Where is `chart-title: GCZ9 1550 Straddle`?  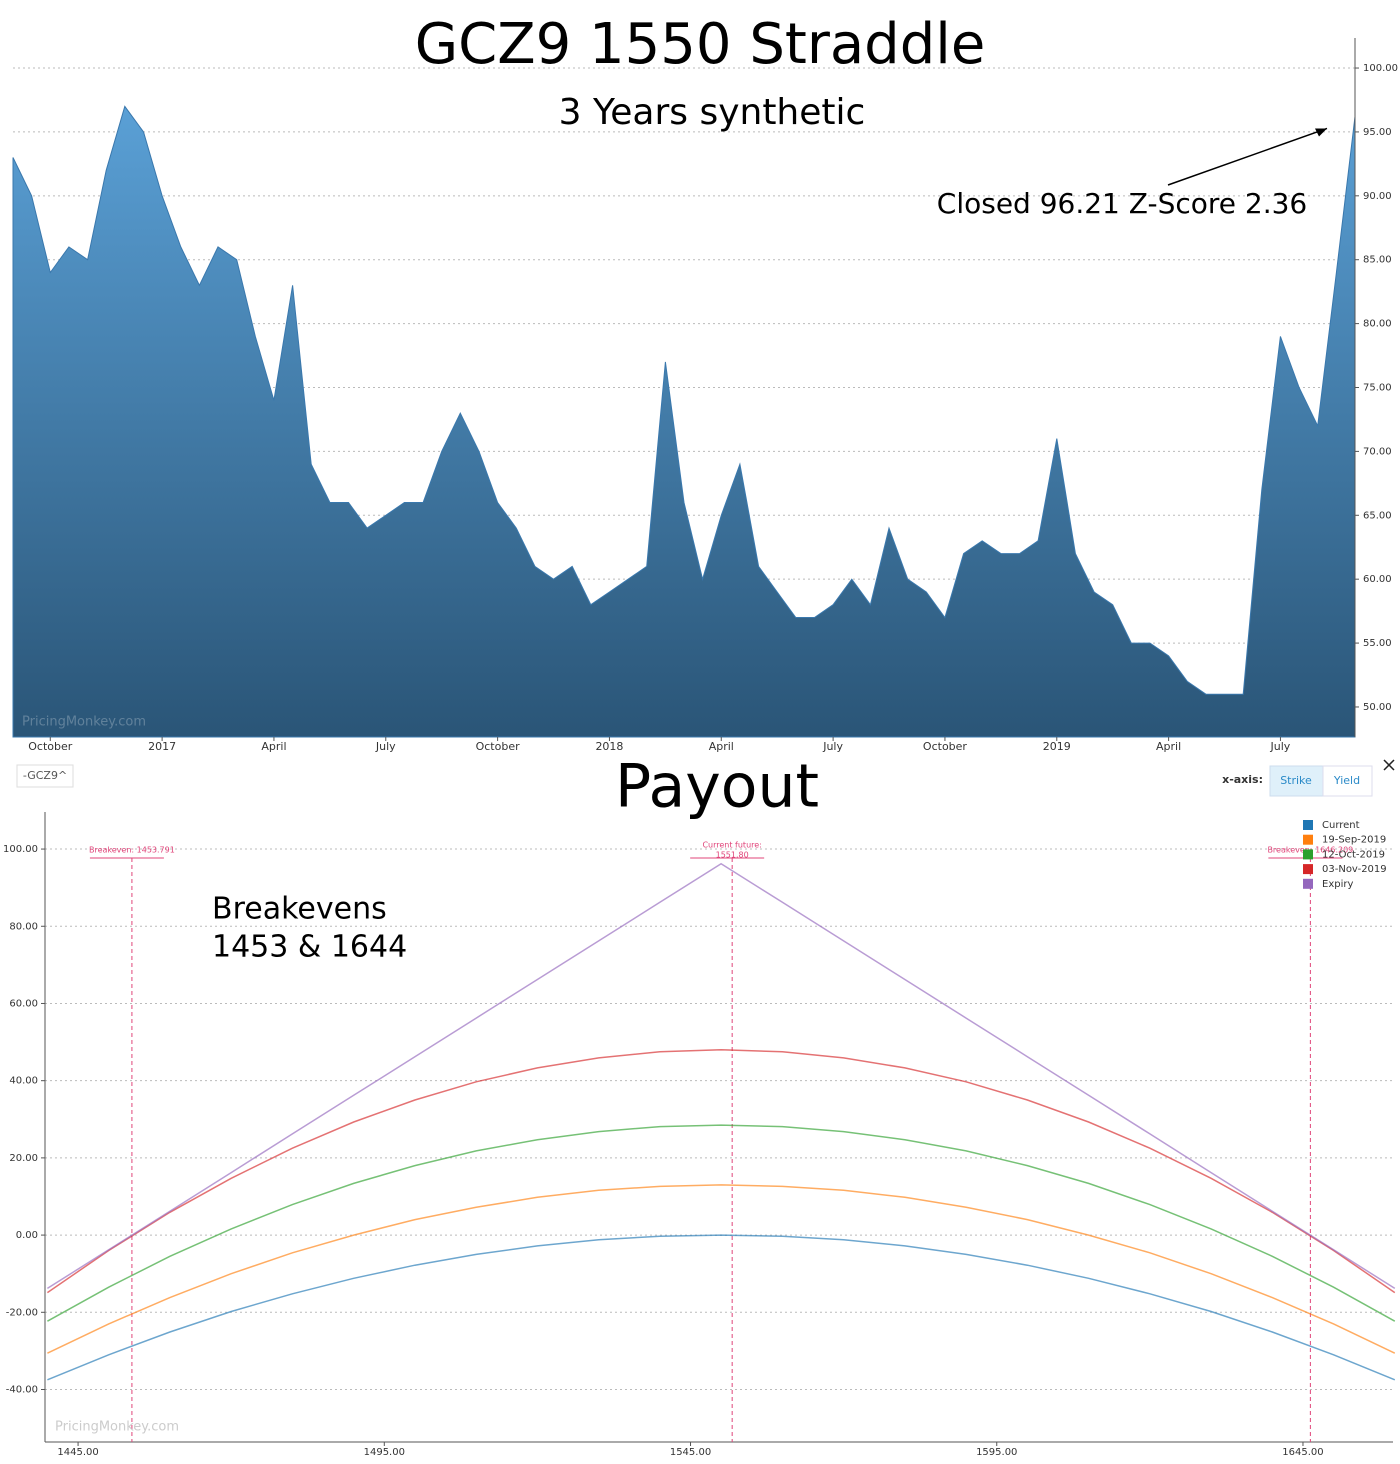 chart-title: GCZ9 1550 Straddle is located at coordinates (700, 44).